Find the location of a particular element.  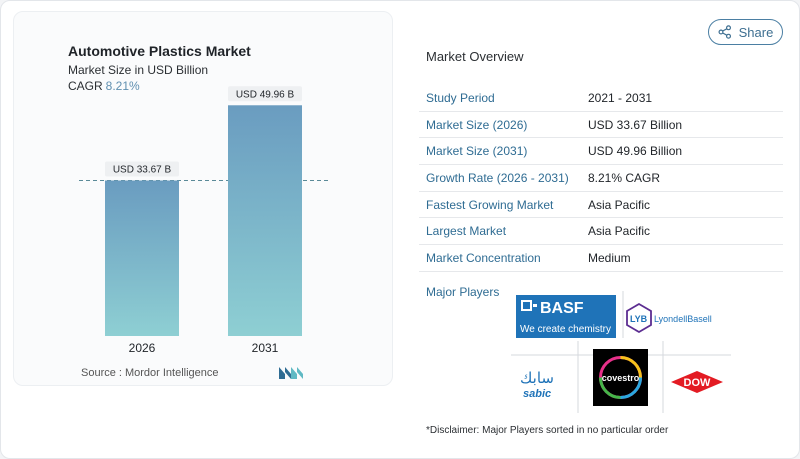

overview-row-market-size-2031: Market Size (2031) USD 49.96 Billion is located at coordinates (601, 152).